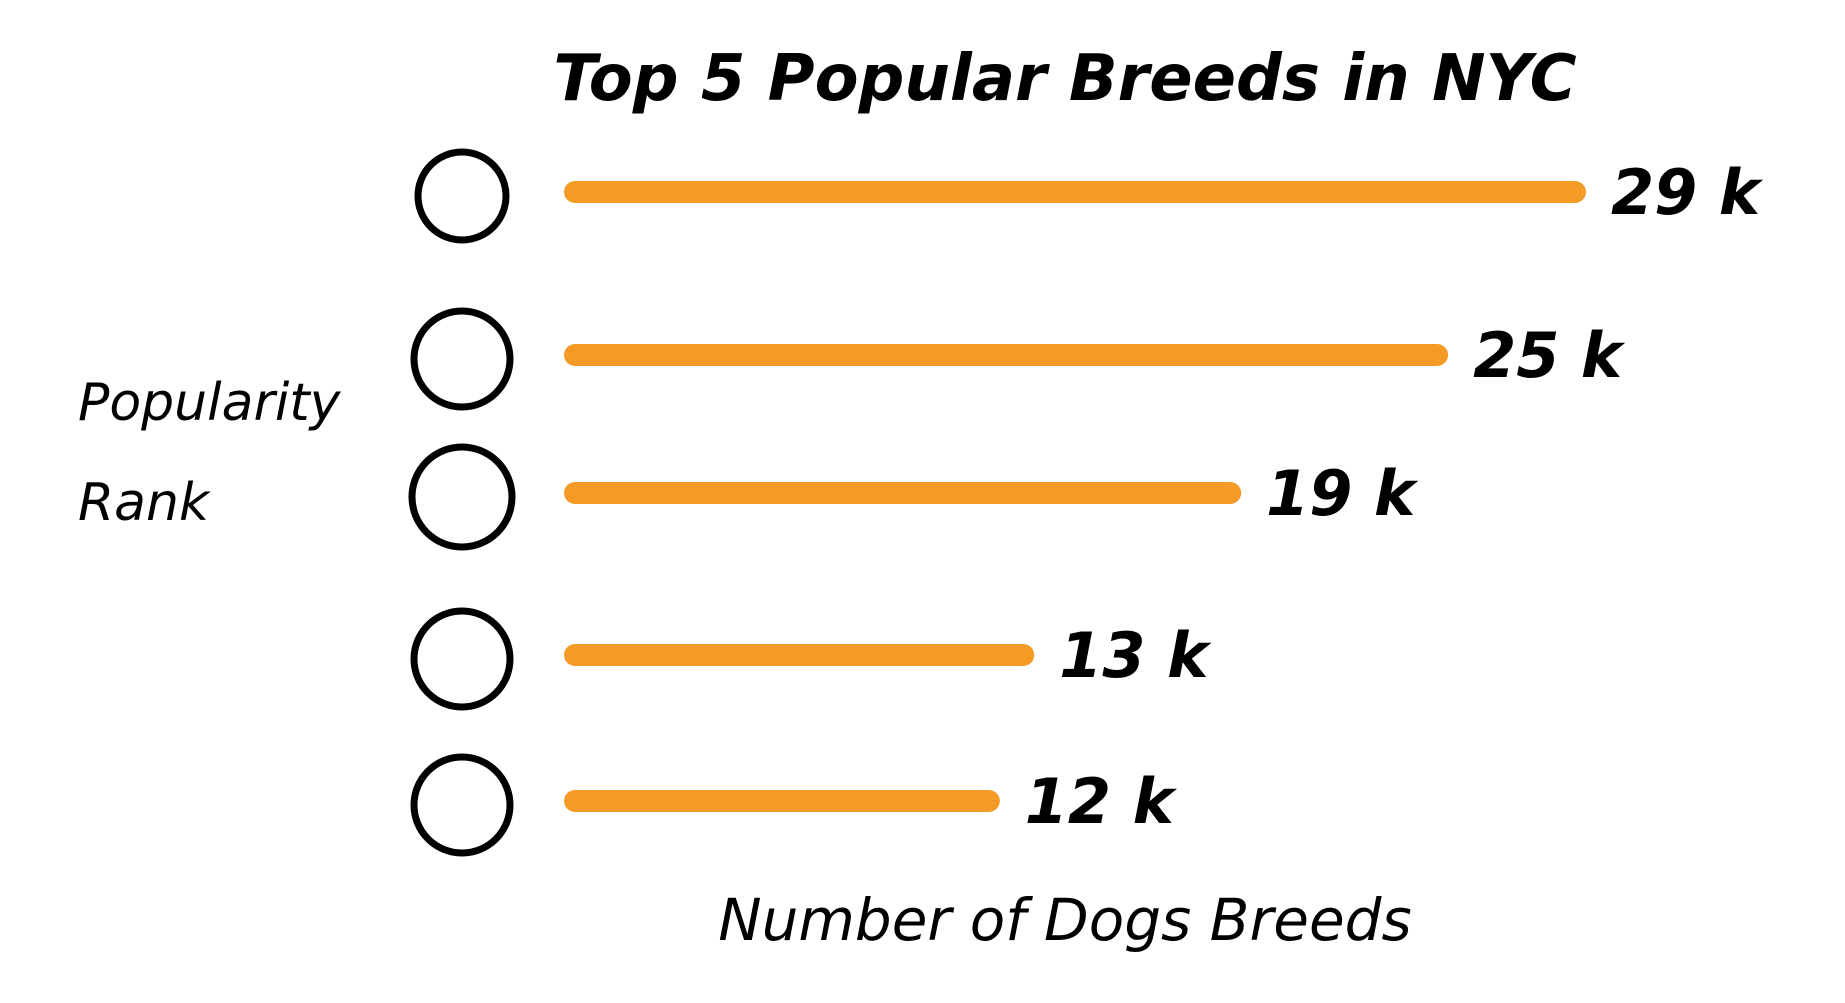 This screenshot has height=1003, width=1845. What do you see at coordinates (1064, 920) in the screenshot?
I see `x-axis-label: Number of Dogs Breeds` at bounding box center [1064, 920].